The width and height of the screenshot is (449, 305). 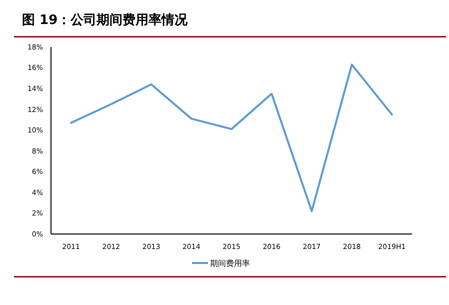 What do you see at coordinates (230, 263) in the screenshot?
I see `legend-label: 期间费用率` at bounding box center [230, 263].